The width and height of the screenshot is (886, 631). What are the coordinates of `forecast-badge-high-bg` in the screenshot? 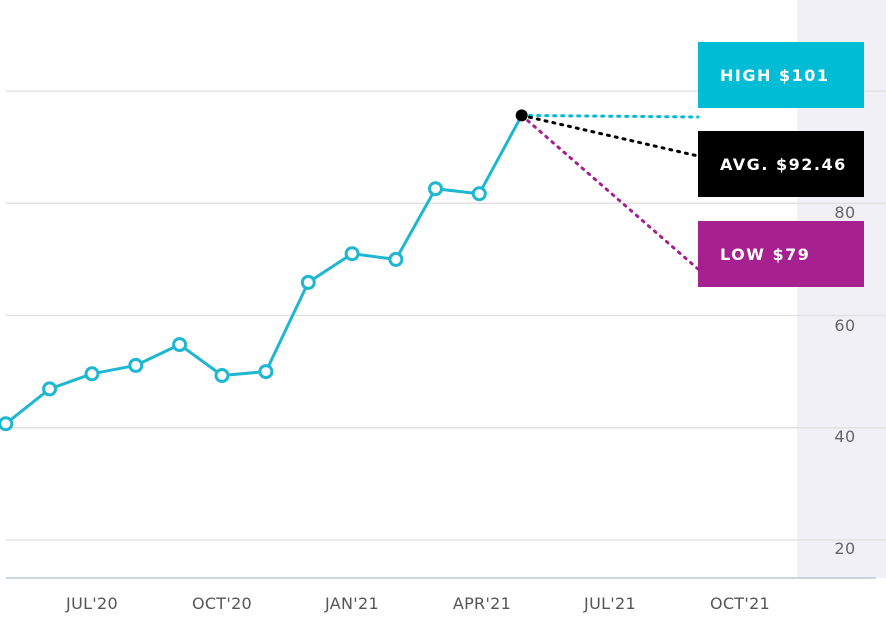 It's located at (781, 75).